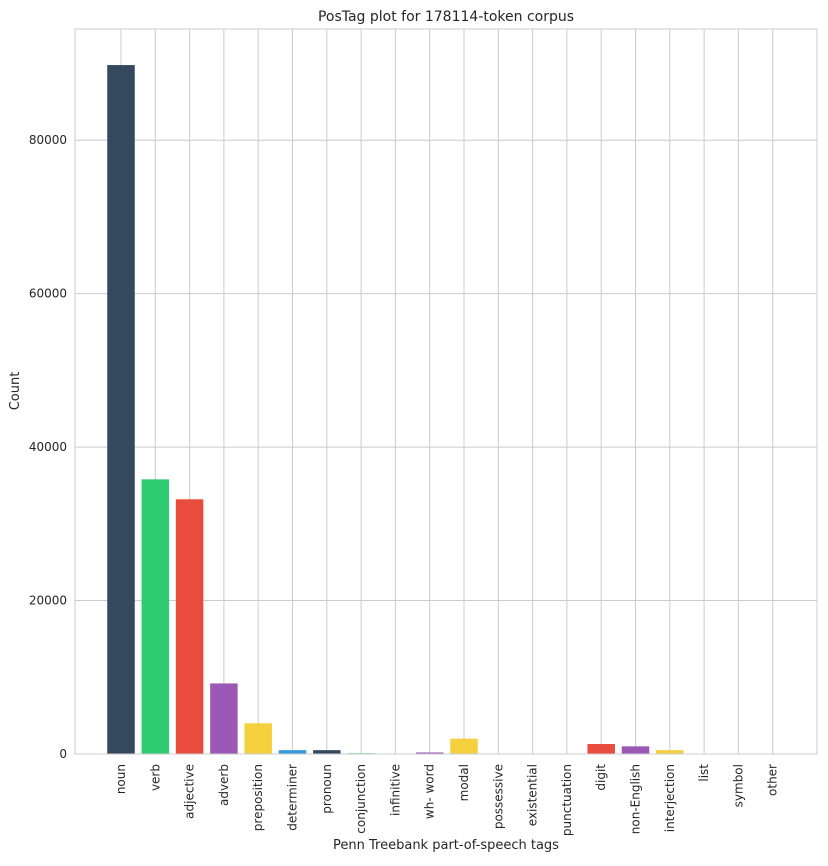 The image size is (828, 866). Describe the element at coordinates (498, 796) in the screenshot. I see `x-tick-label: possessive` at that location.